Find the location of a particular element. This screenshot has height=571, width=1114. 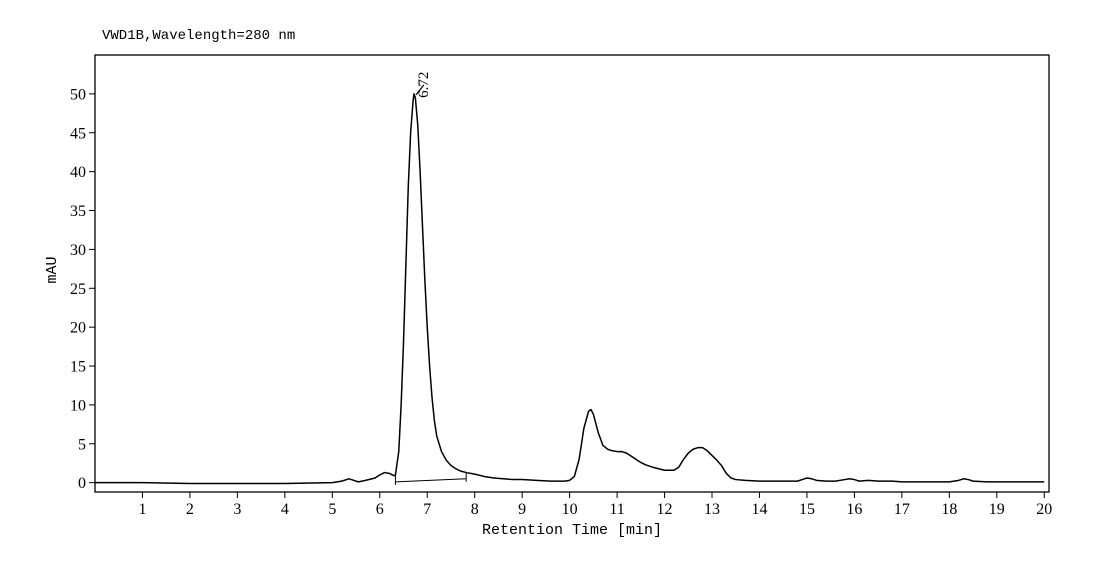

y-tick-label: 20 is located at coordinates (78, 328).